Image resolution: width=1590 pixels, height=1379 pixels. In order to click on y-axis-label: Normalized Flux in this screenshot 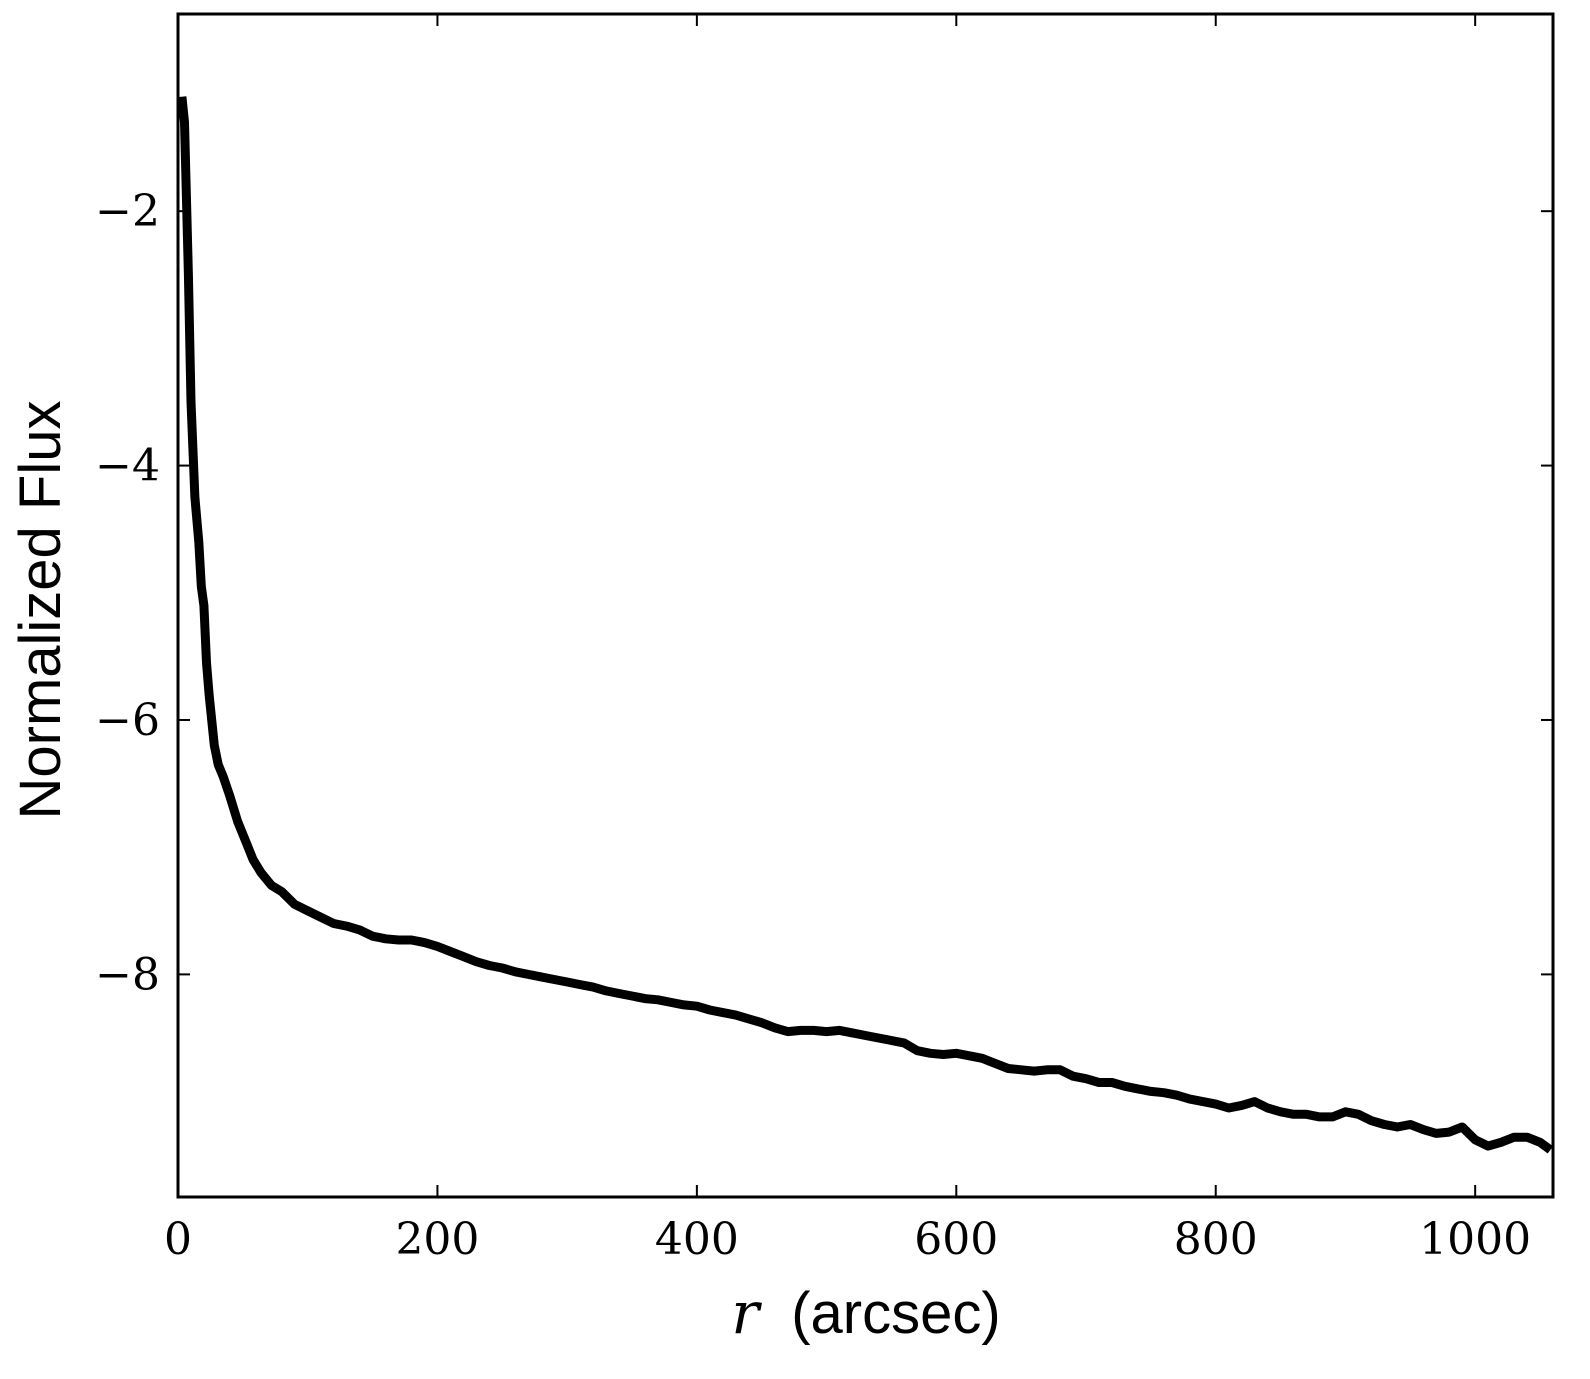, I will do `click(40, 610)`.